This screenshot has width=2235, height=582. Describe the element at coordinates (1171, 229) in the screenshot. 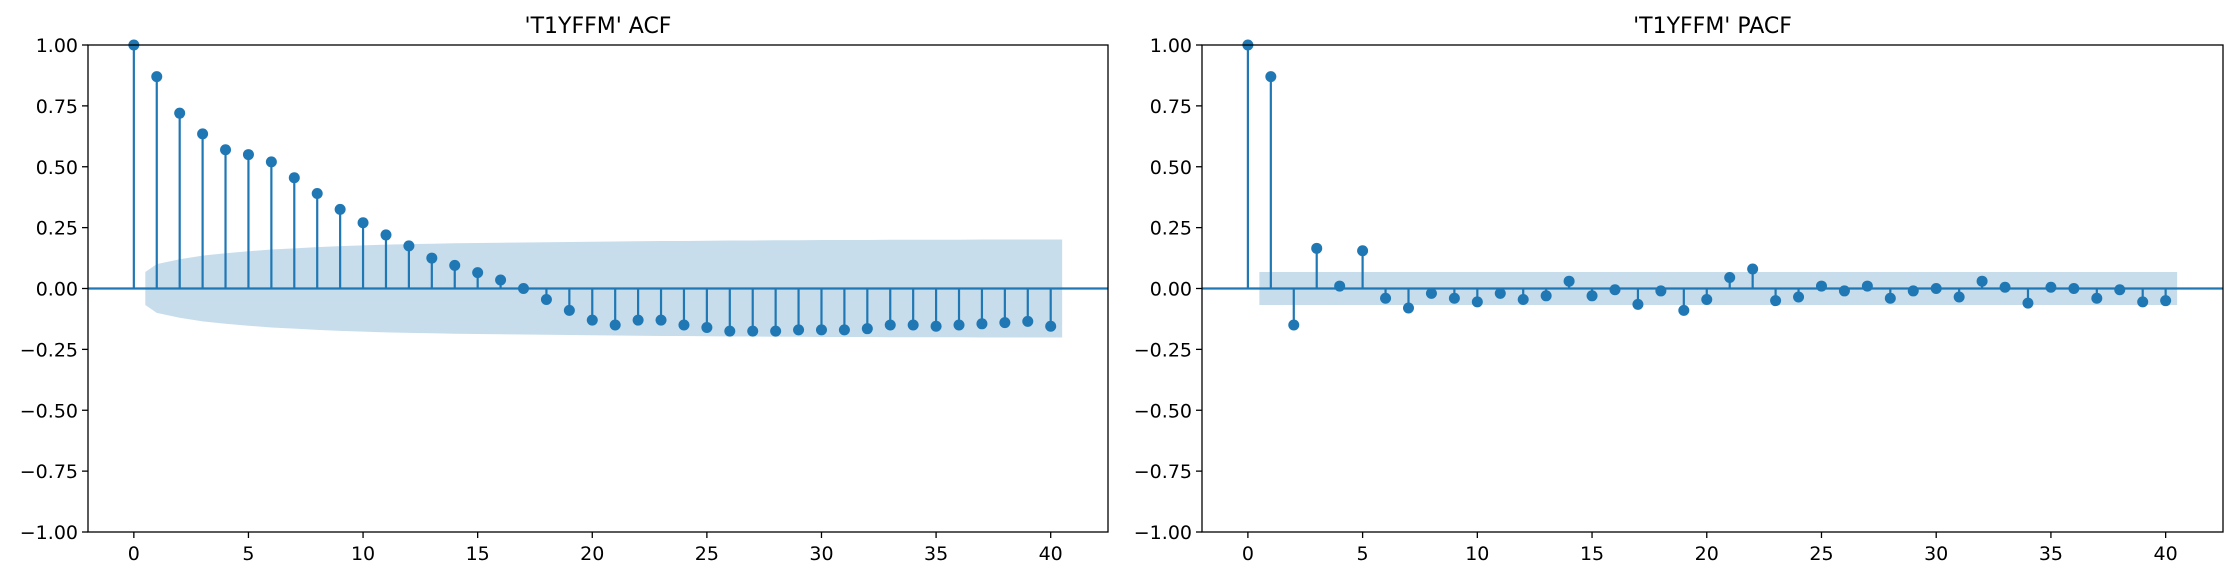

I see `pacf-y-tick-label-5: 0.25` at that location.